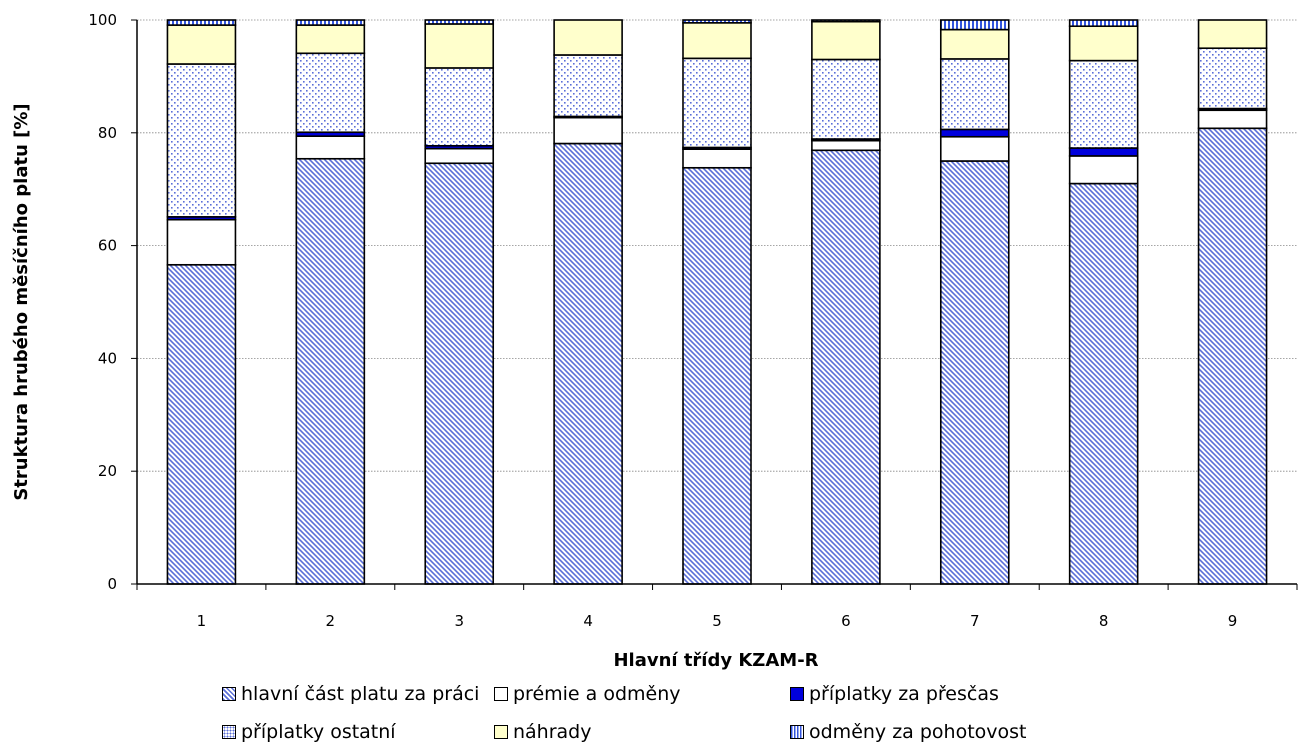  Describe the element at coordinates (975, 621) in the screenshot. I see `x-tick-label: 7` at that location.